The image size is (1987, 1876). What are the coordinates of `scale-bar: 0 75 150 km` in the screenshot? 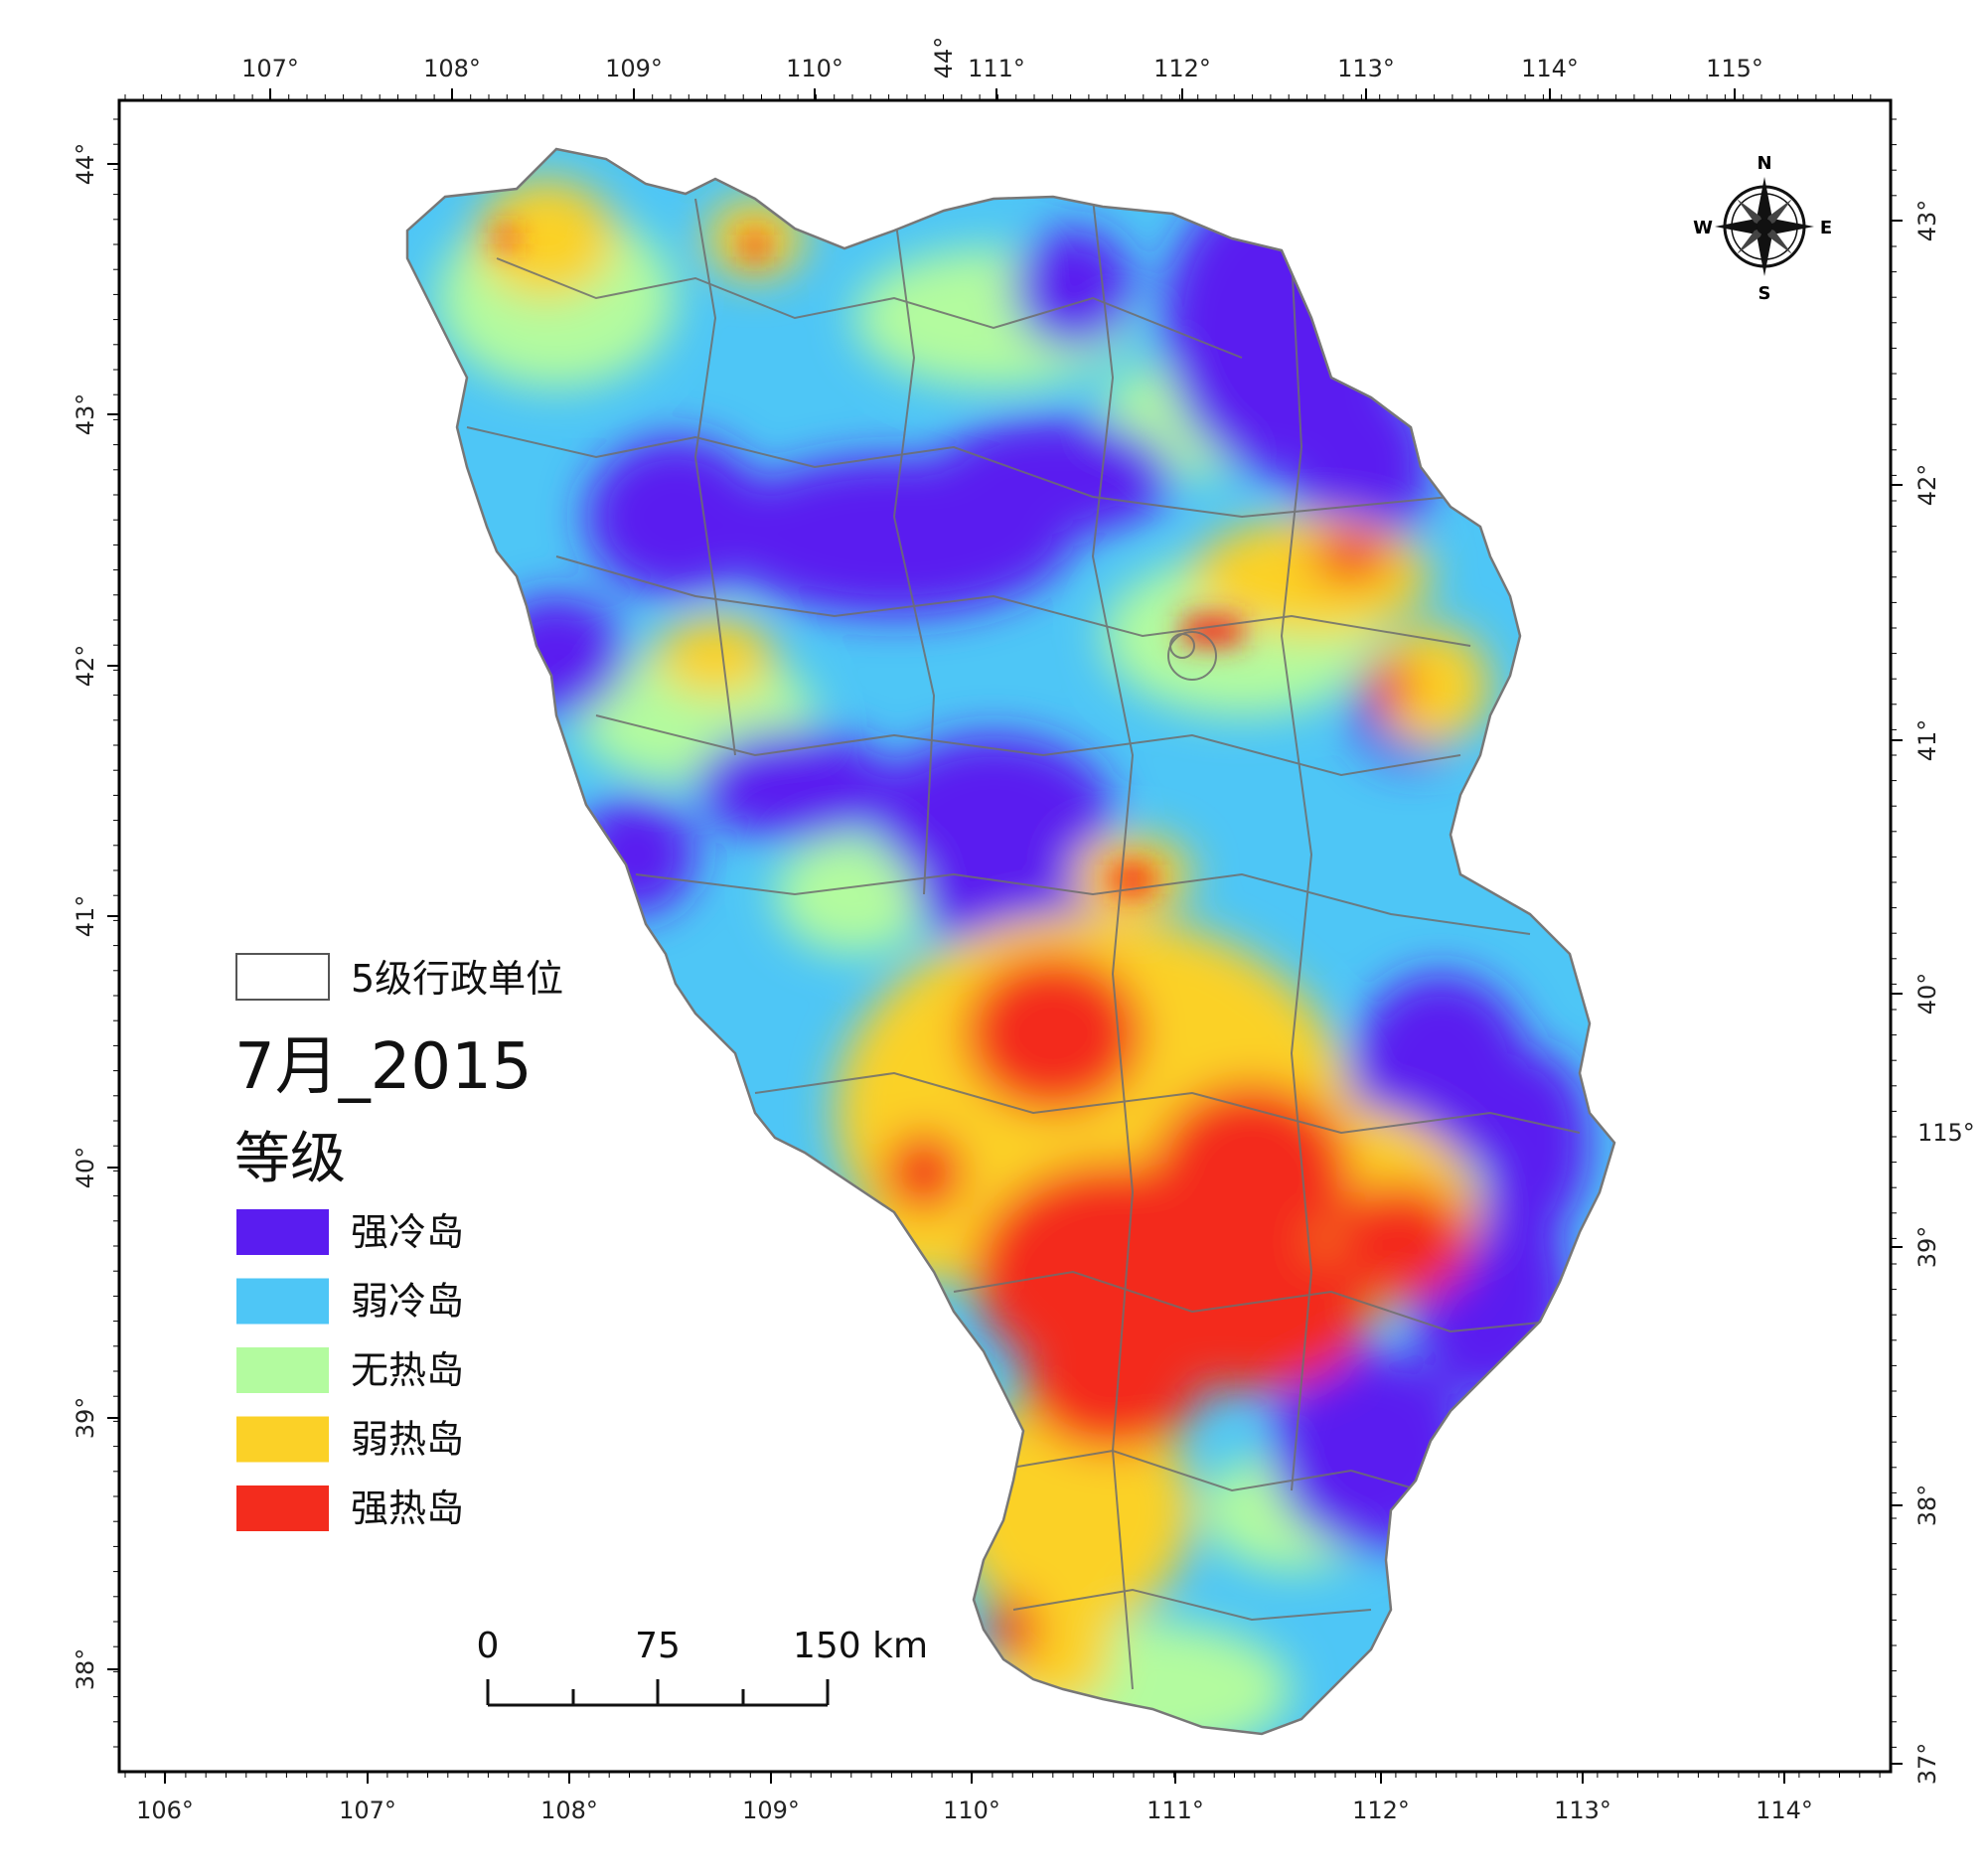 It's located at (702, 1666).